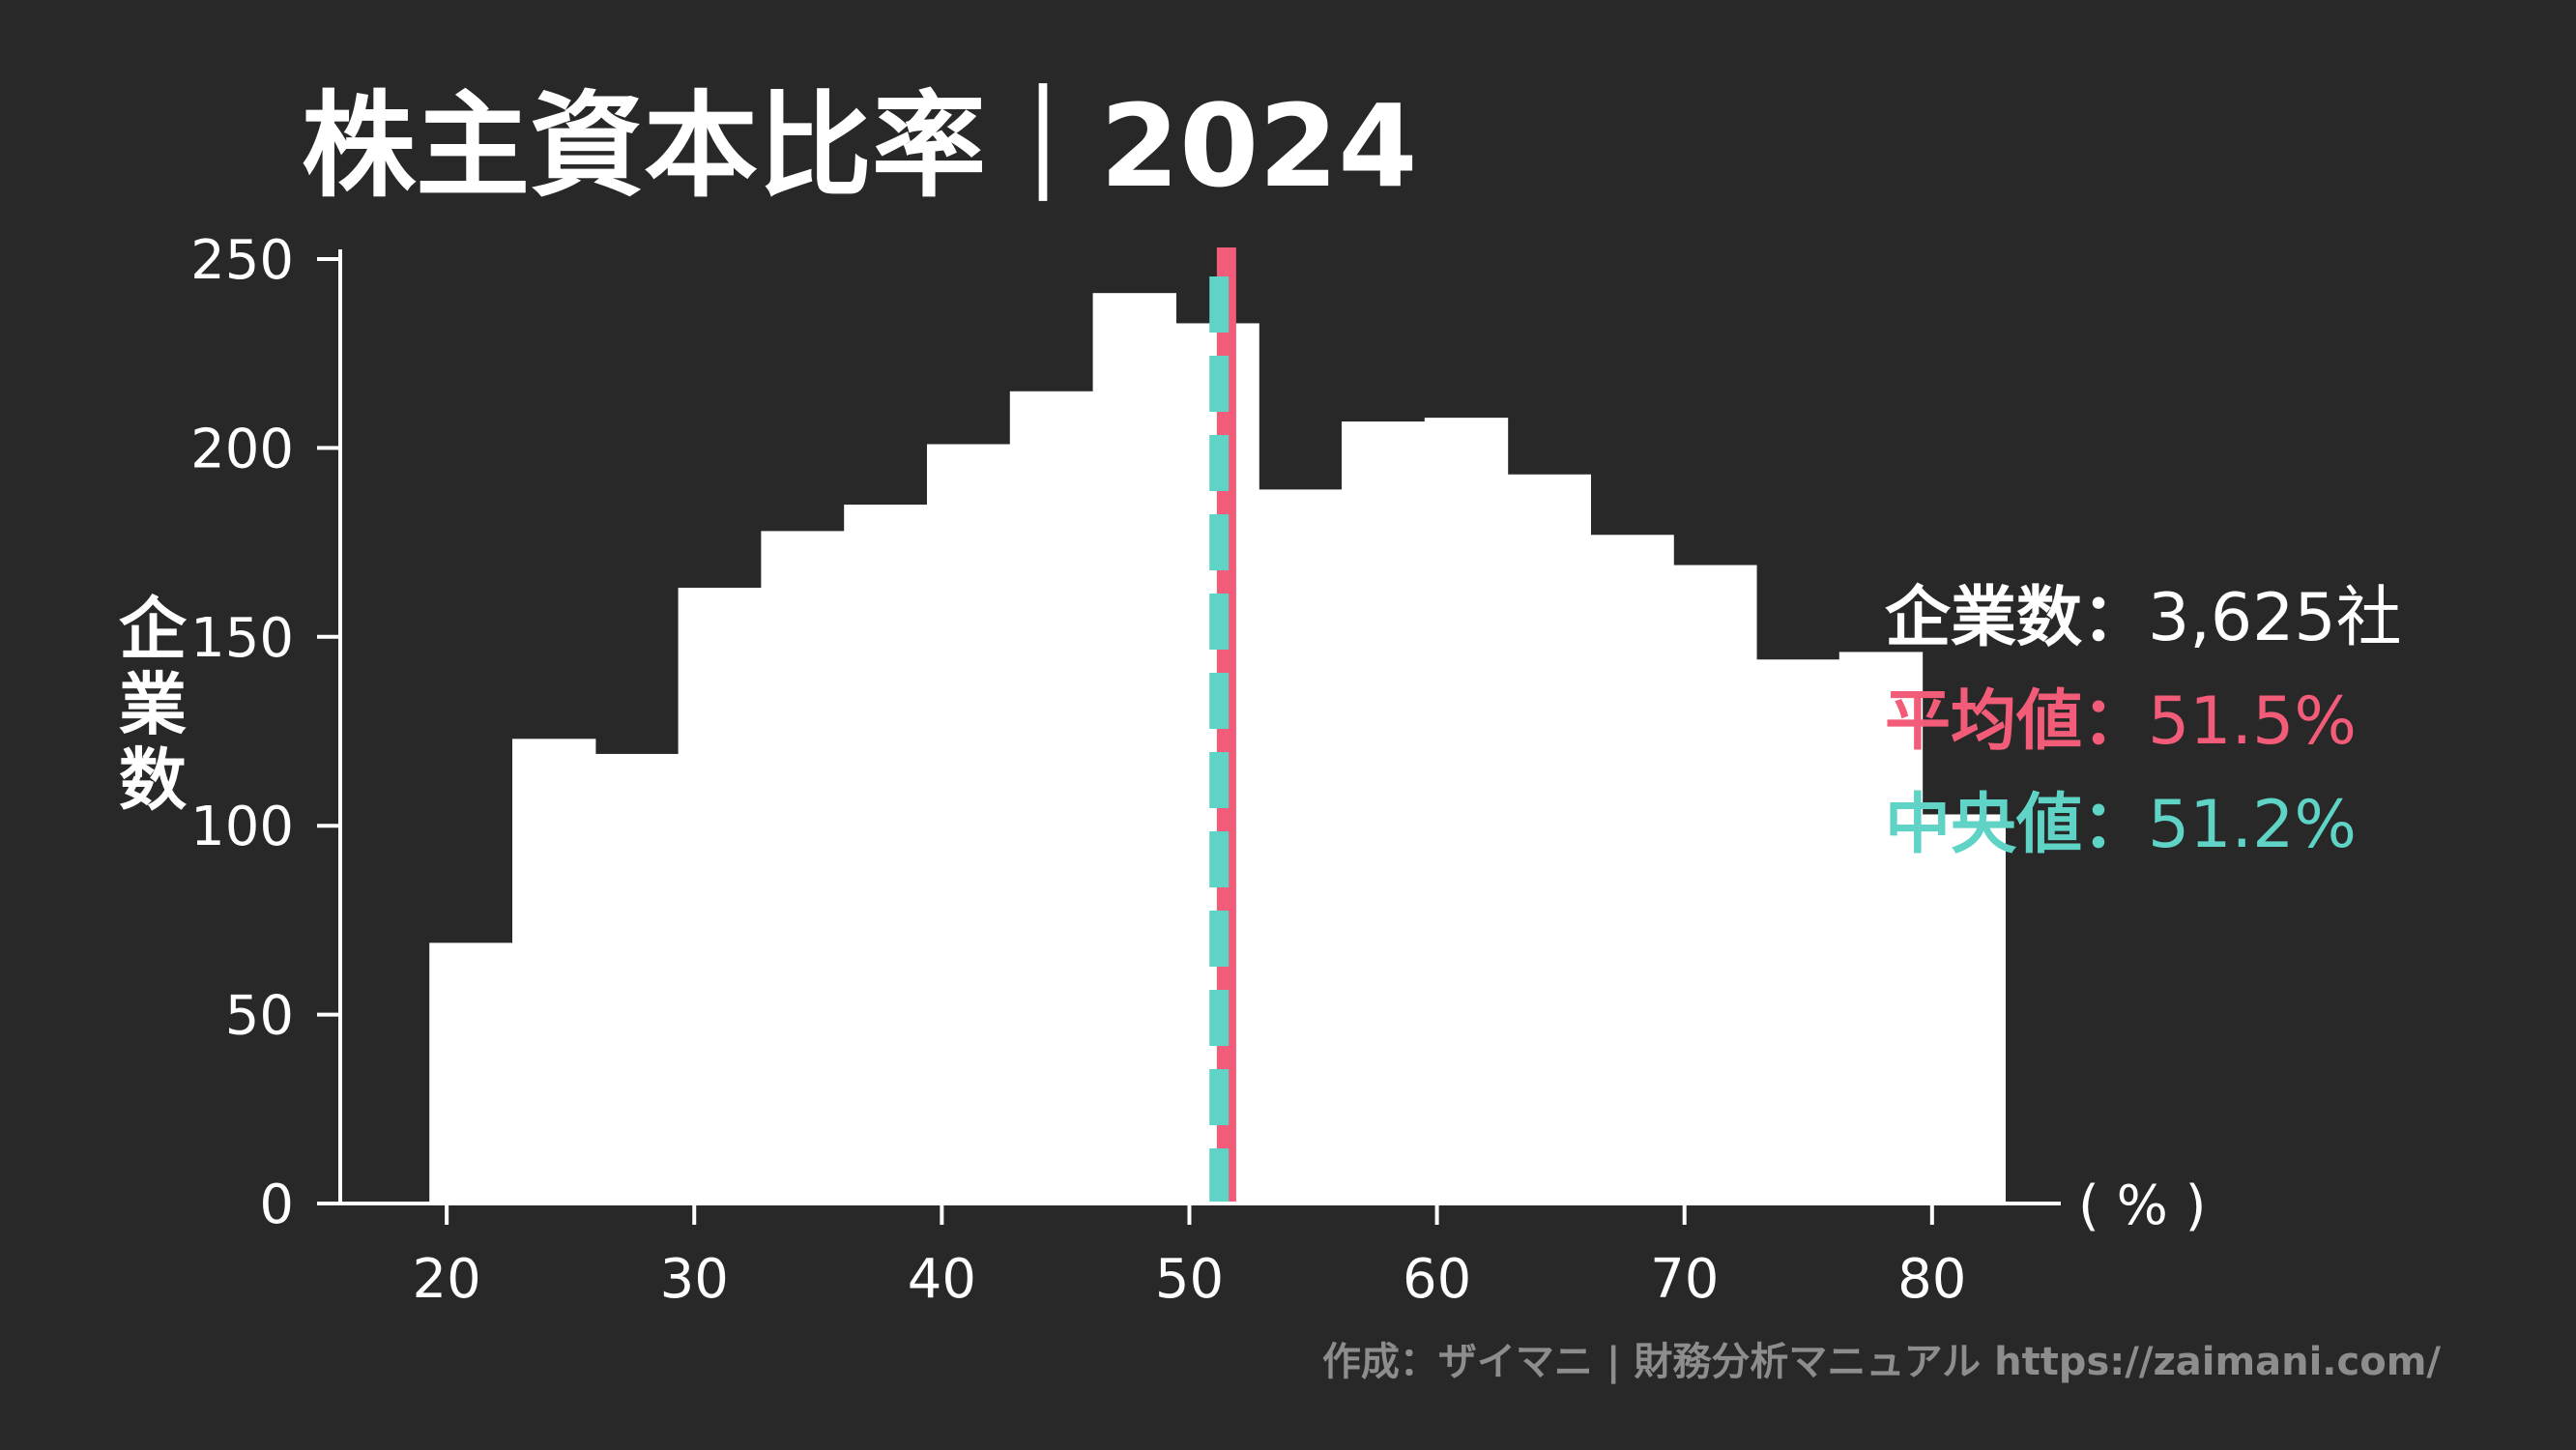 The height and width of the screenshot is (1450, 2576). Describe the element at coordinates (242, 449) in the screenshot. I see `y-tick-label: 200` at that location.